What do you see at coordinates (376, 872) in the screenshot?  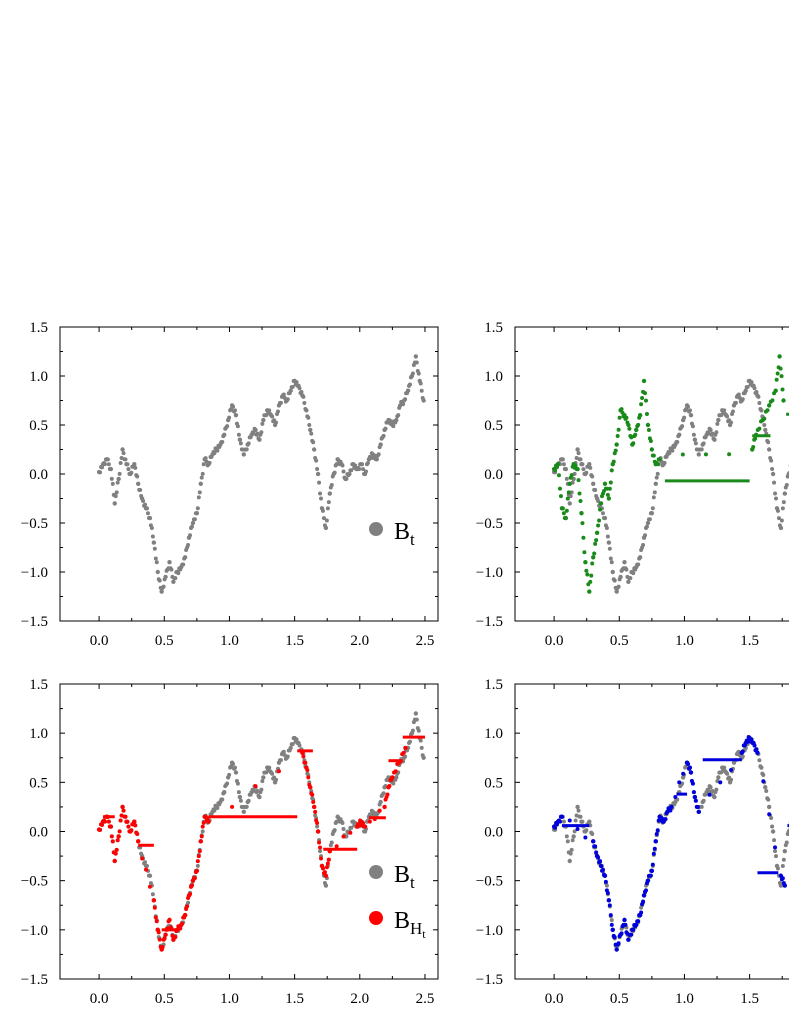 I see `legend-marker` at bounding box center [376, 872].